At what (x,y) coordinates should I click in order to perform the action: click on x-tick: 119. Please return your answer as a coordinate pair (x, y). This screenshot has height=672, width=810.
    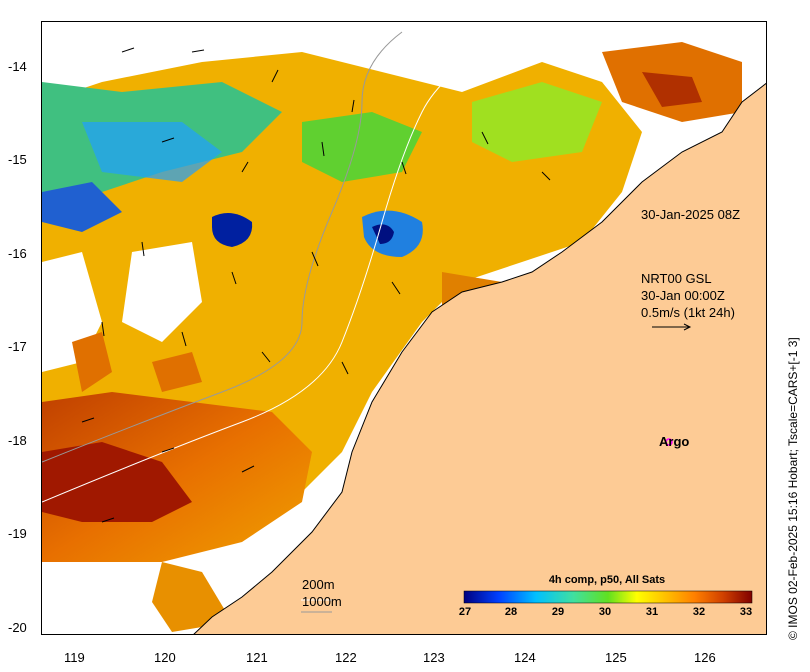
    Looking at the image, I should click on (74, 657).